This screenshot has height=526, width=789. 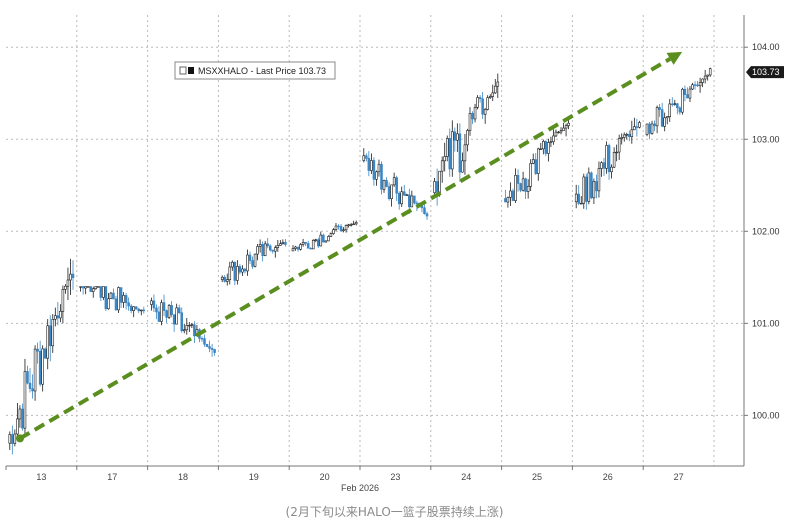 I want to click on legend: MSXXHALO - Last Price 103.73, so click(x=255, y=70).